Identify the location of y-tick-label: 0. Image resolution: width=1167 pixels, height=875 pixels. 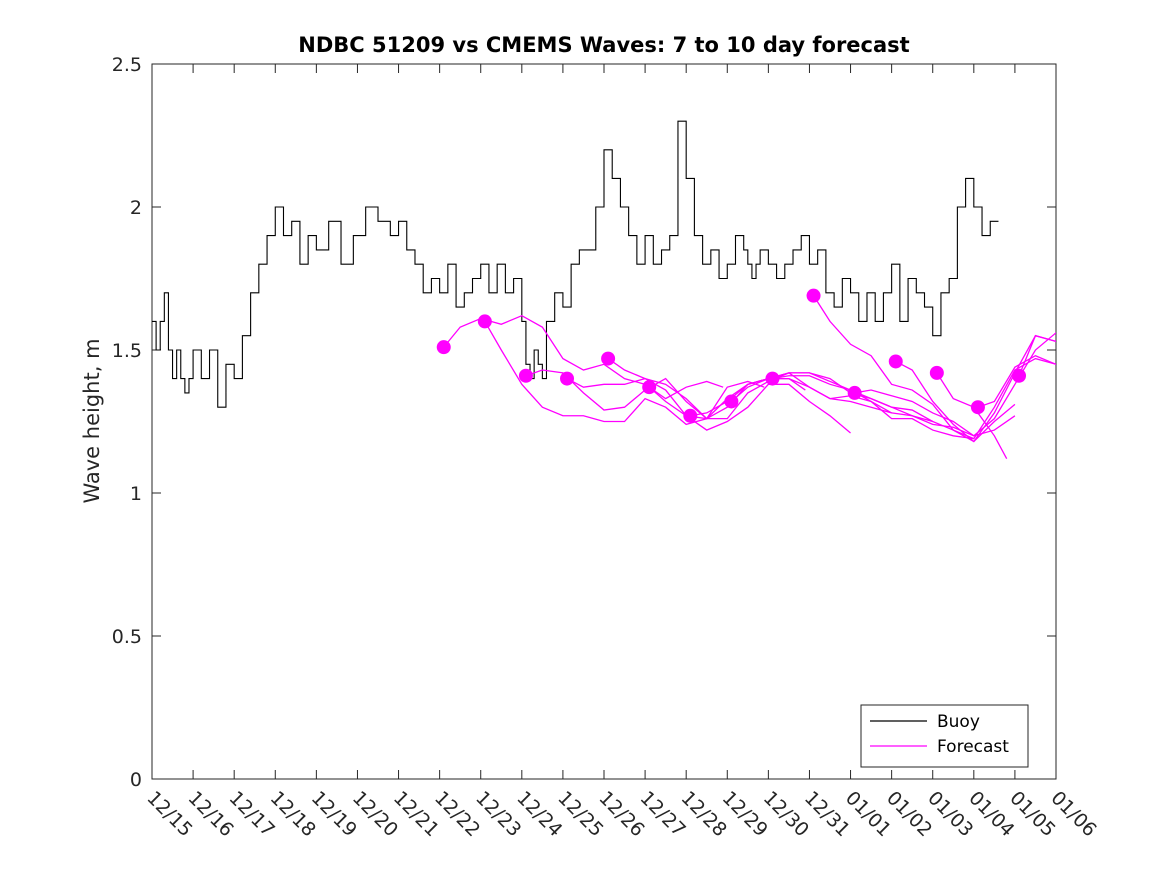
(136, 780).